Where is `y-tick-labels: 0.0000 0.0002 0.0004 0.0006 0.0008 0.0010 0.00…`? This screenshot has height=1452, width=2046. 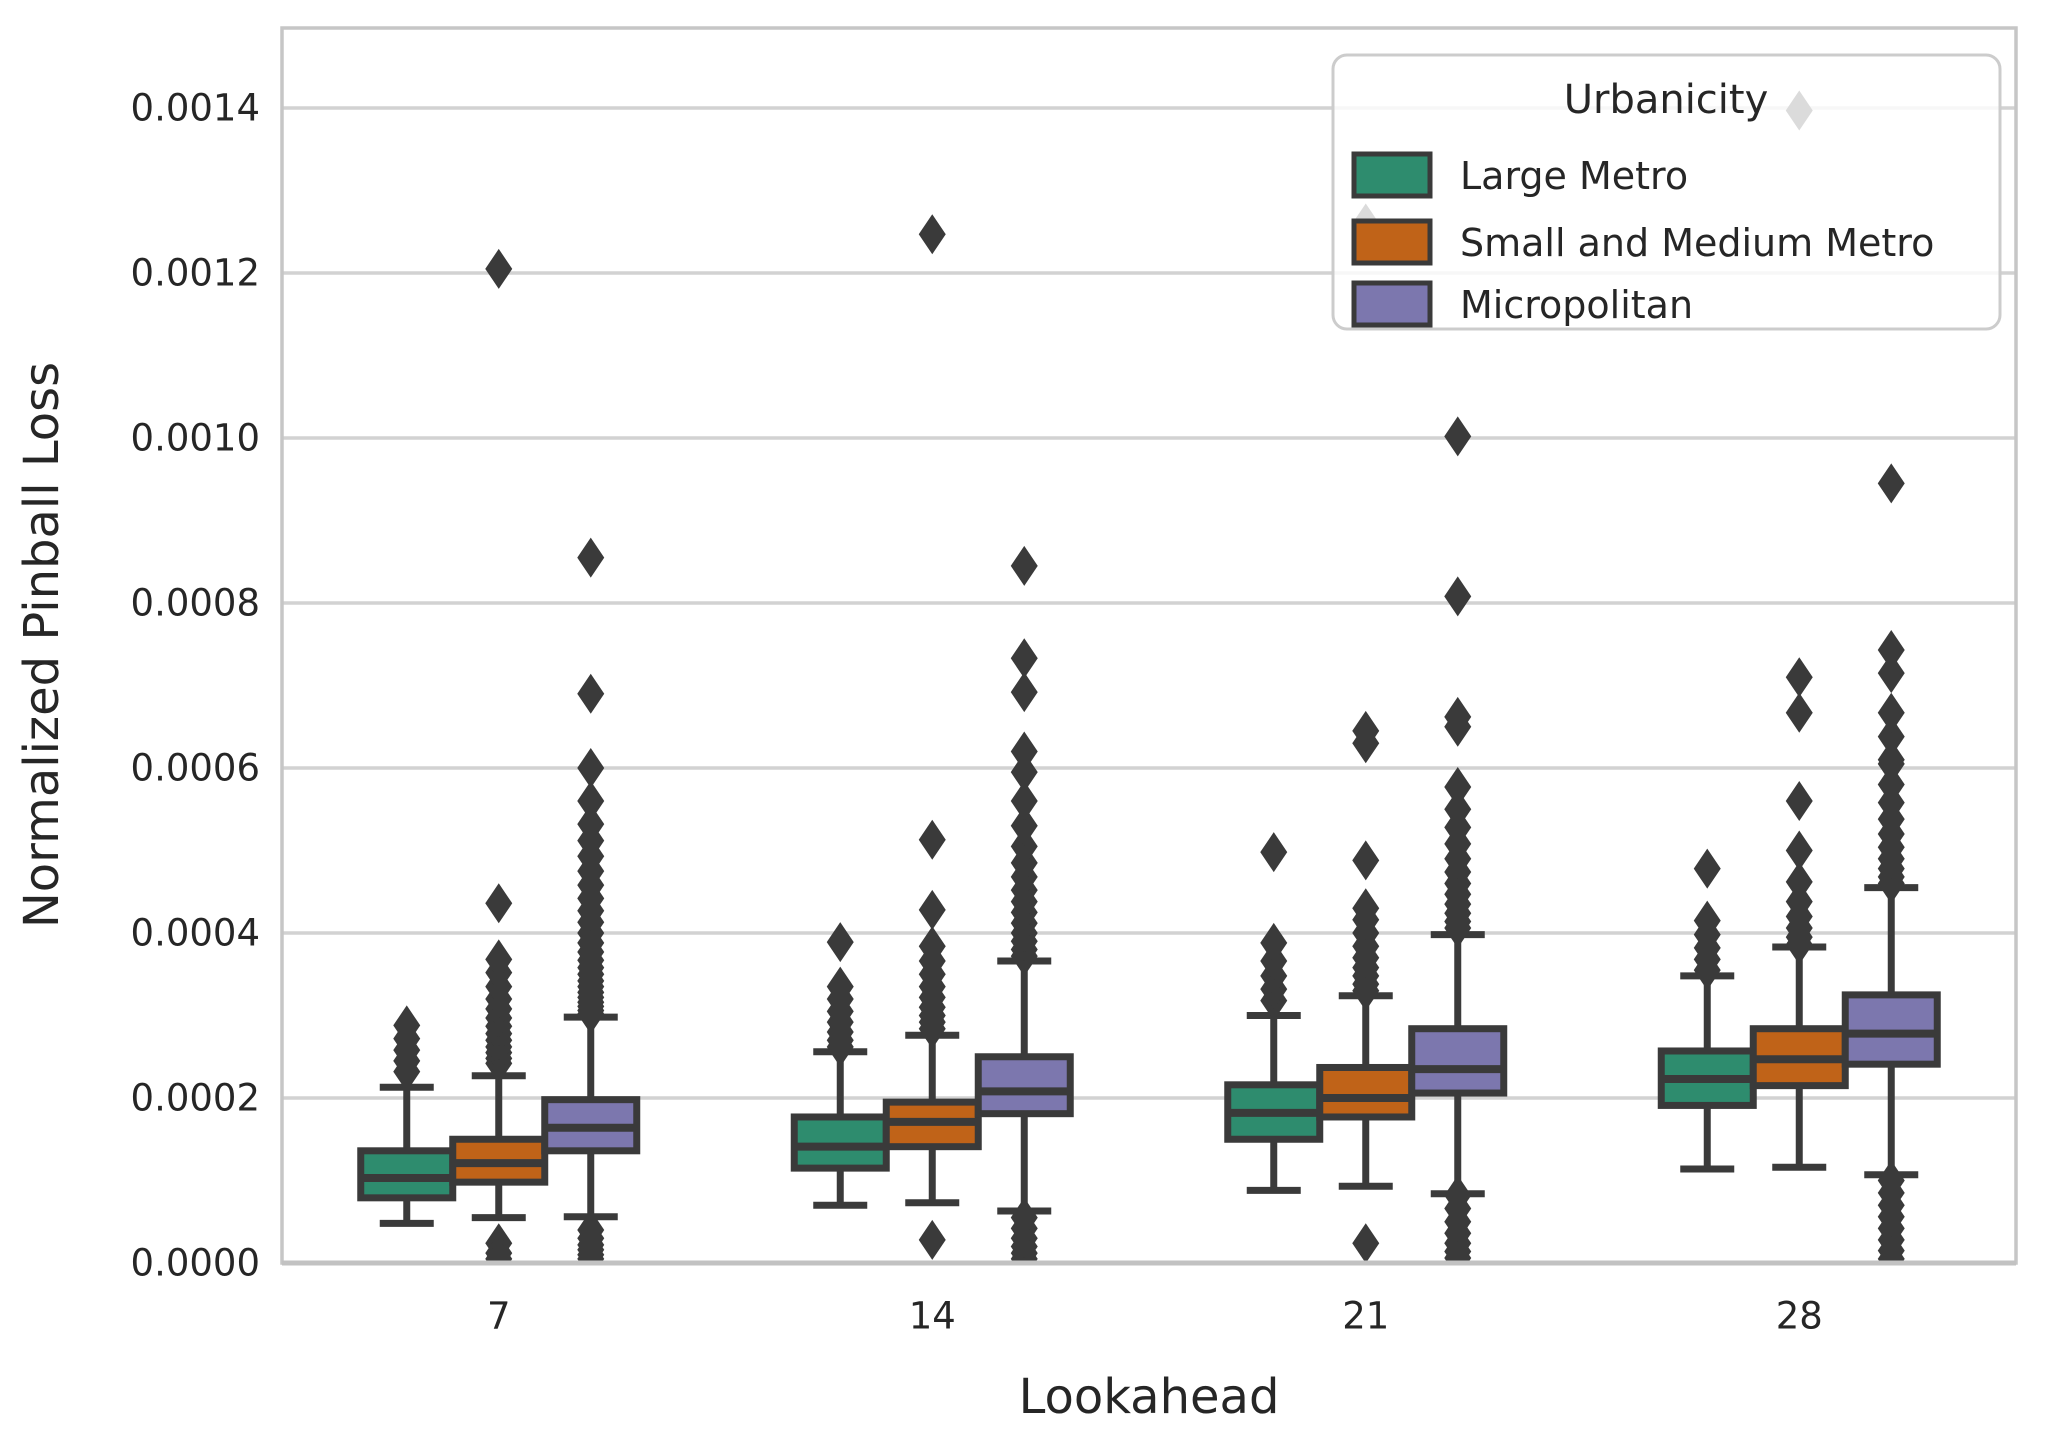
y-tick-labels: 0.0000 0.0002 0.0004 0.0006 0.0008 0.0010 0.00… is located at coordinates (195, 686).